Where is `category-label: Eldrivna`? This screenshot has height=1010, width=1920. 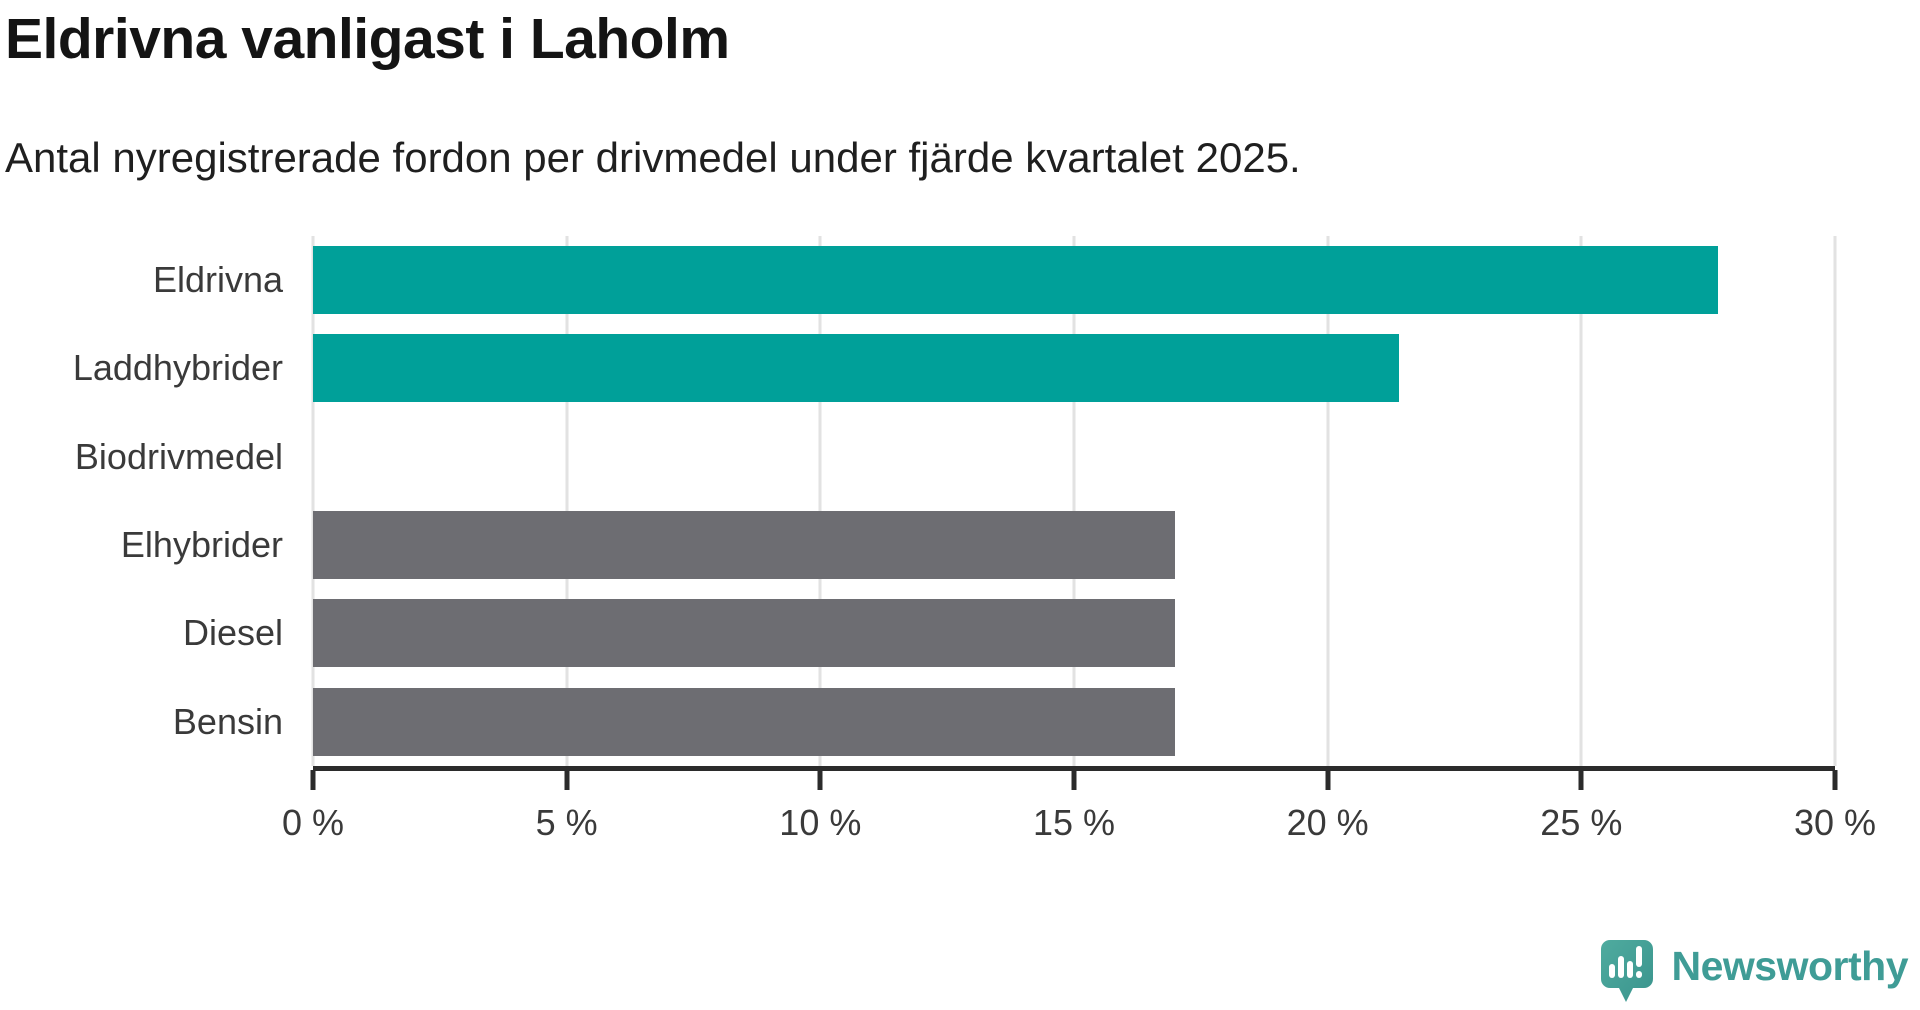 category-label: Eldrivna is located at coordinates (217, 280).